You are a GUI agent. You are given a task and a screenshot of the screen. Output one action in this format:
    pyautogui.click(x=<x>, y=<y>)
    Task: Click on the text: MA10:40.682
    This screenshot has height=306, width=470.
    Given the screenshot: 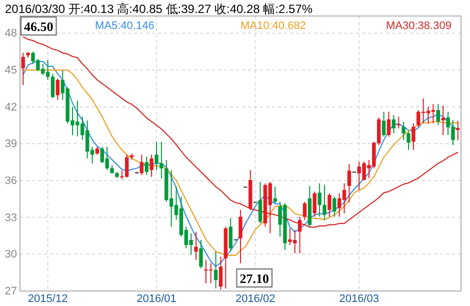 What is the action you would take?
    pyautogui.click(x=273, y=26)
    